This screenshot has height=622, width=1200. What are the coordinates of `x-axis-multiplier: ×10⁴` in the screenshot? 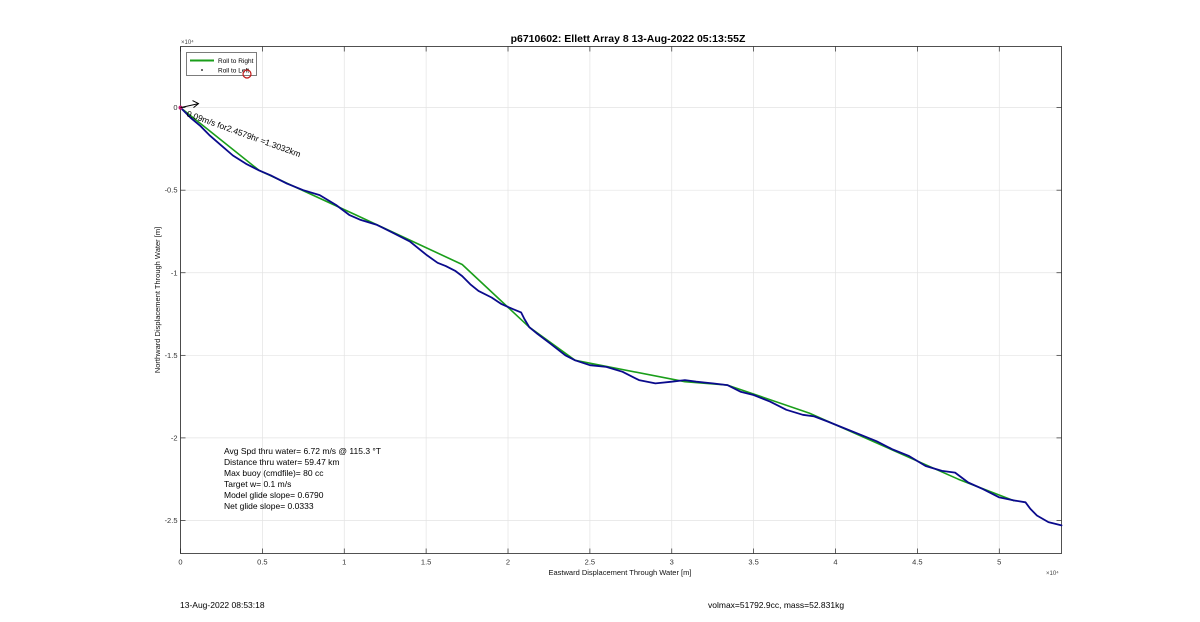 It's located at (1052, 573).